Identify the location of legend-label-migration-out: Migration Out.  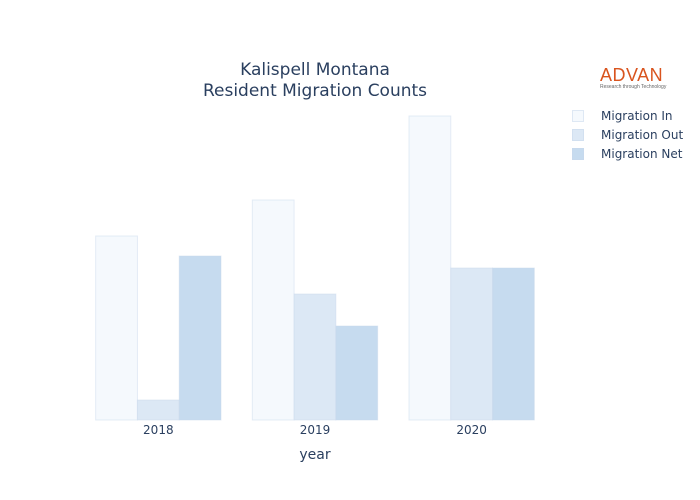
(642, 134).